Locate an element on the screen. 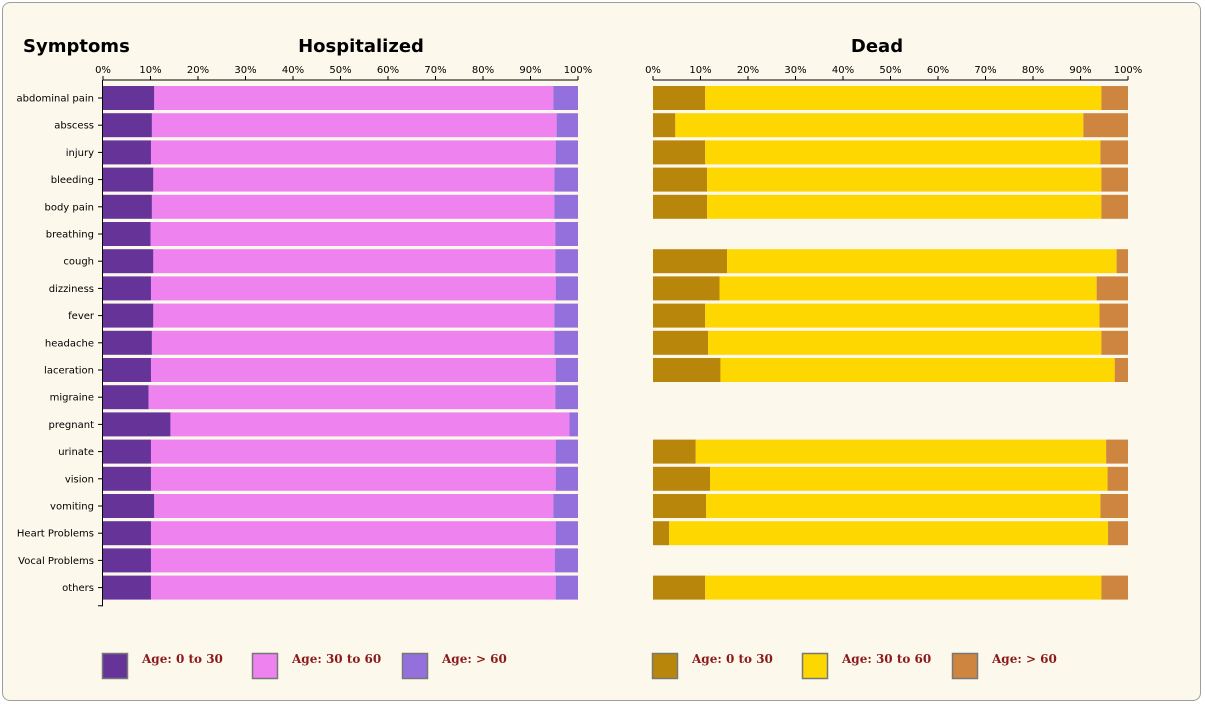 The image size is (1205, 705). category-label: urinate is located at coordinates (76, 452).